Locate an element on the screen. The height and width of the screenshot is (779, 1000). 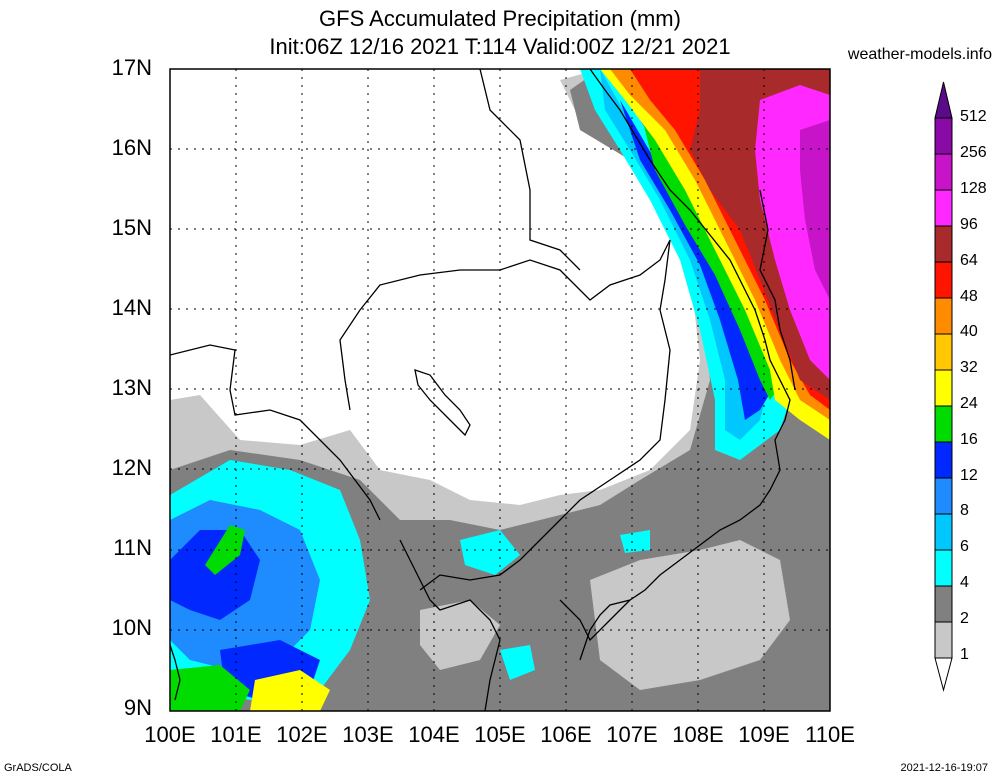
precip-patch-1mm-south is located at coordinates (690, 615).